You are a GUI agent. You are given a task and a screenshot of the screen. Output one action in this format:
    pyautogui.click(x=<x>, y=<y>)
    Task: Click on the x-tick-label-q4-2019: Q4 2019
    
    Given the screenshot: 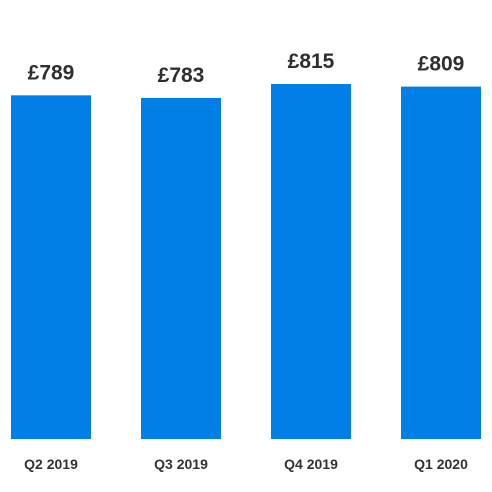 What is the action you would take?
    pyautogui.click(x=311, y=464)
    